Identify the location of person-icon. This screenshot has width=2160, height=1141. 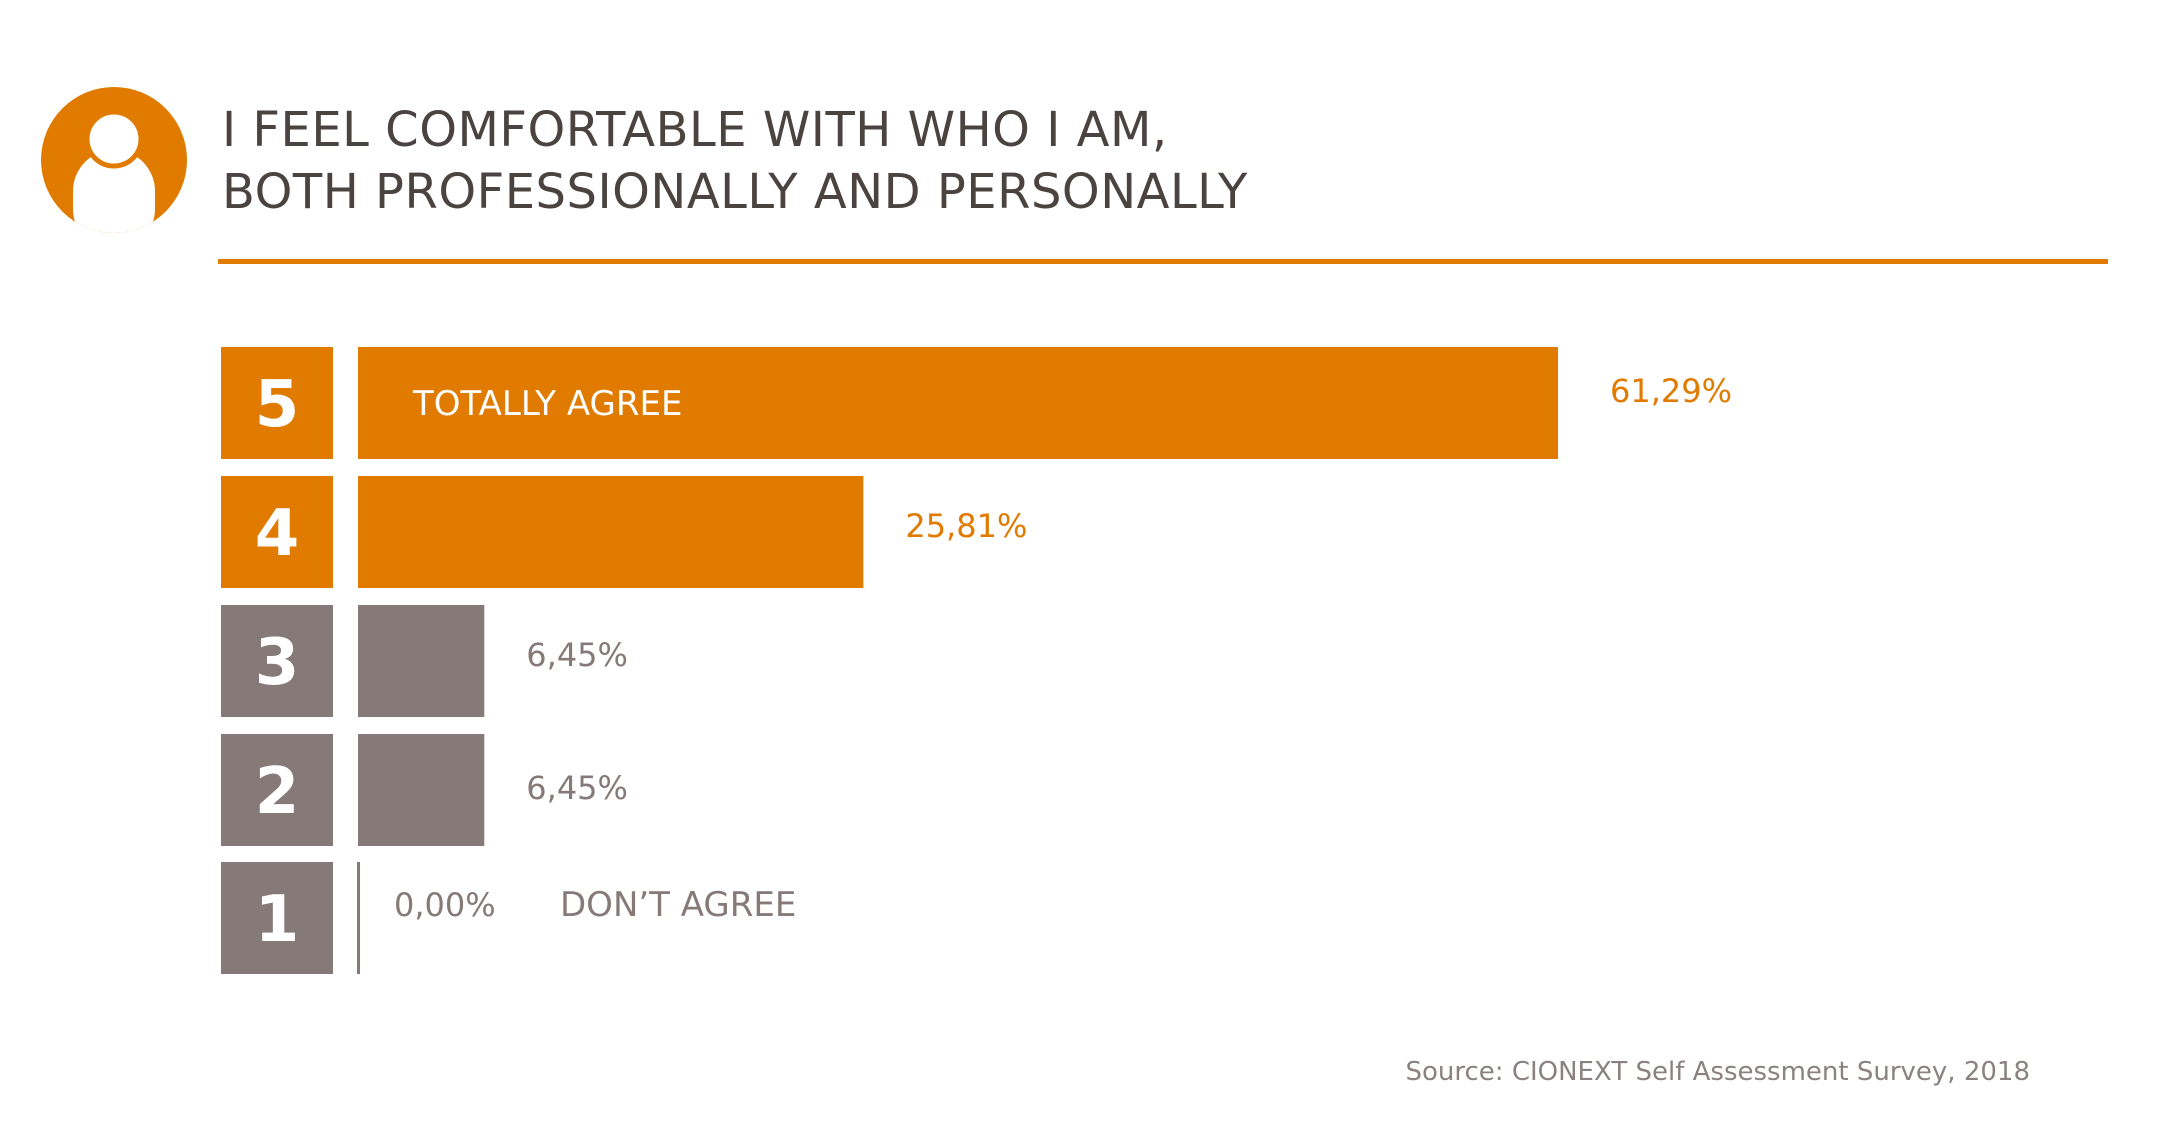
(114, 160).